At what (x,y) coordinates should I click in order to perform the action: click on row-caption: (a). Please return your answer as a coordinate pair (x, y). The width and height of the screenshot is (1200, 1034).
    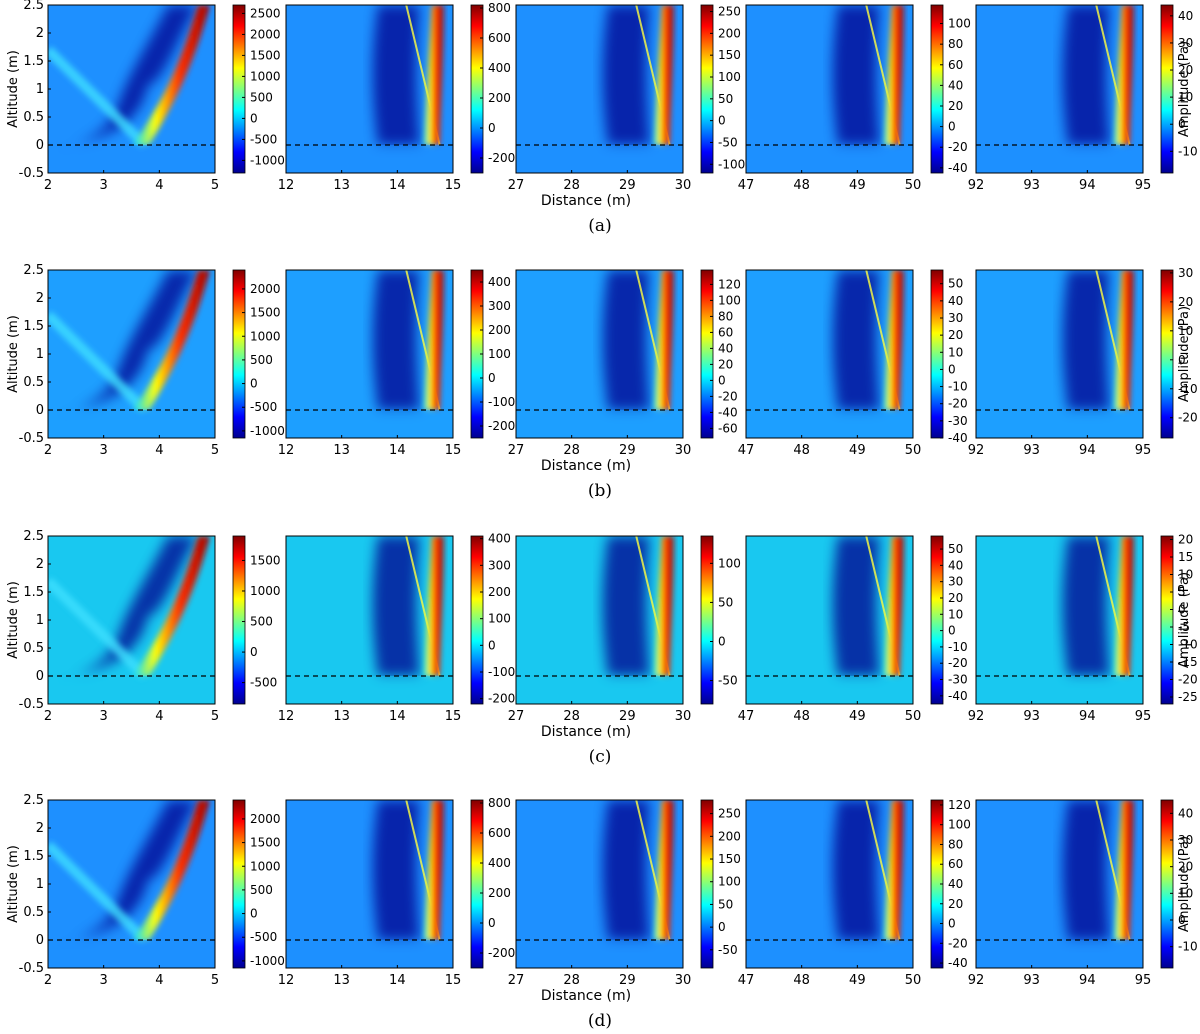
    Looking at the image, I should click on (599, 226).